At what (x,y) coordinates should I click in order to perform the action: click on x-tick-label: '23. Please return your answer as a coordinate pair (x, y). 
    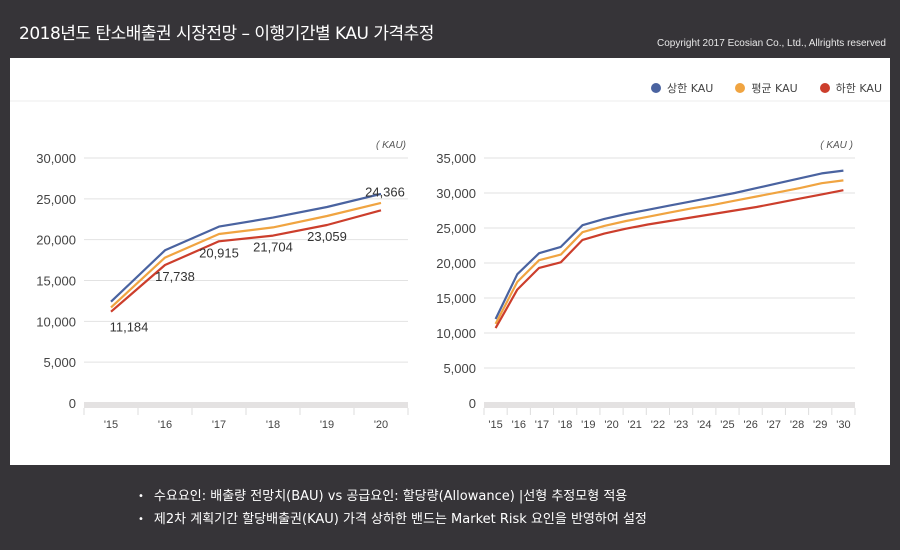
    Looking at the image, I should click on (681, 425).